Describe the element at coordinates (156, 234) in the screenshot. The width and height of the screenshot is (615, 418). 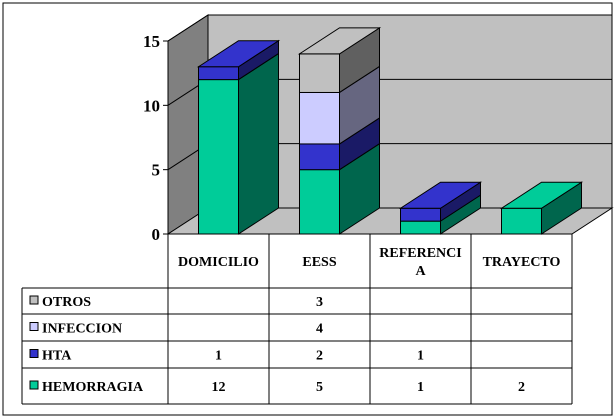
I see `y-tick-label: 0` at that location.